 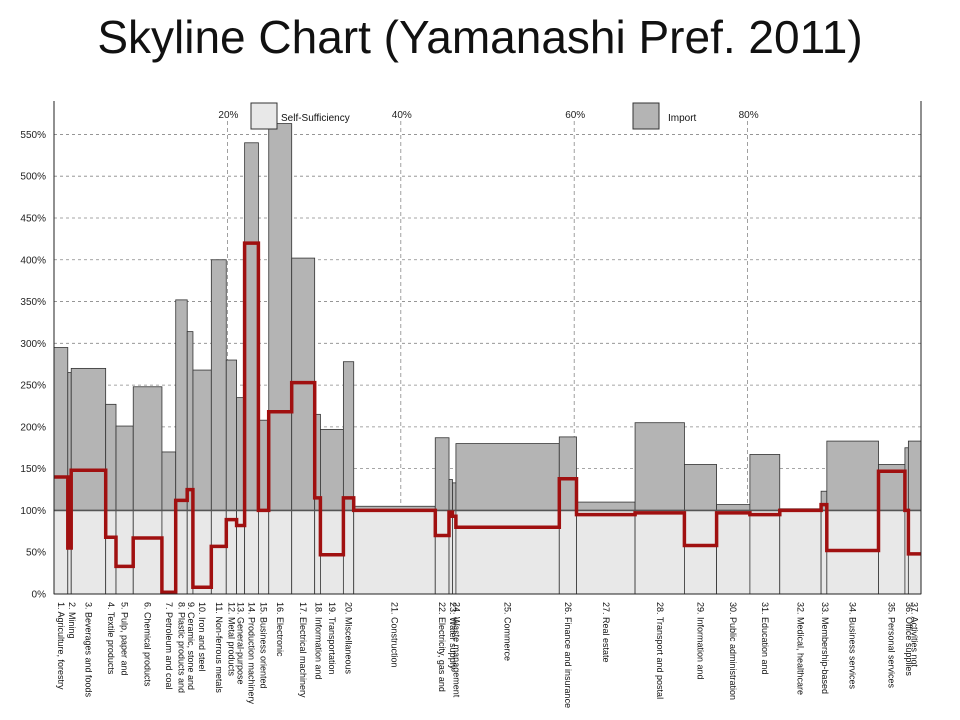 I want to click on category-label: 15. Business oriented, so click(x=264, y=645).